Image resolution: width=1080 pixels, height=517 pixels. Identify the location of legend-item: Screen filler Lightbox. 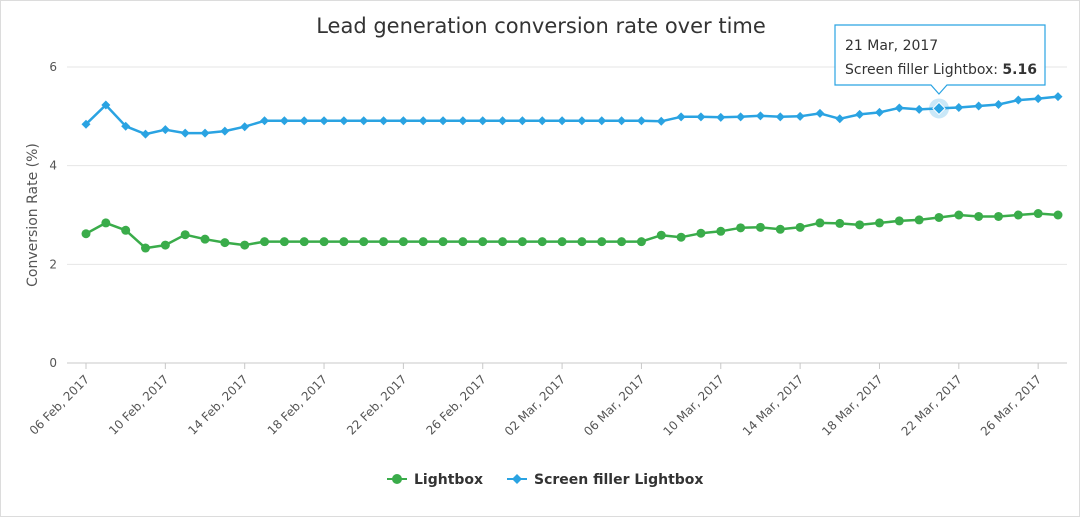
(605, 480).